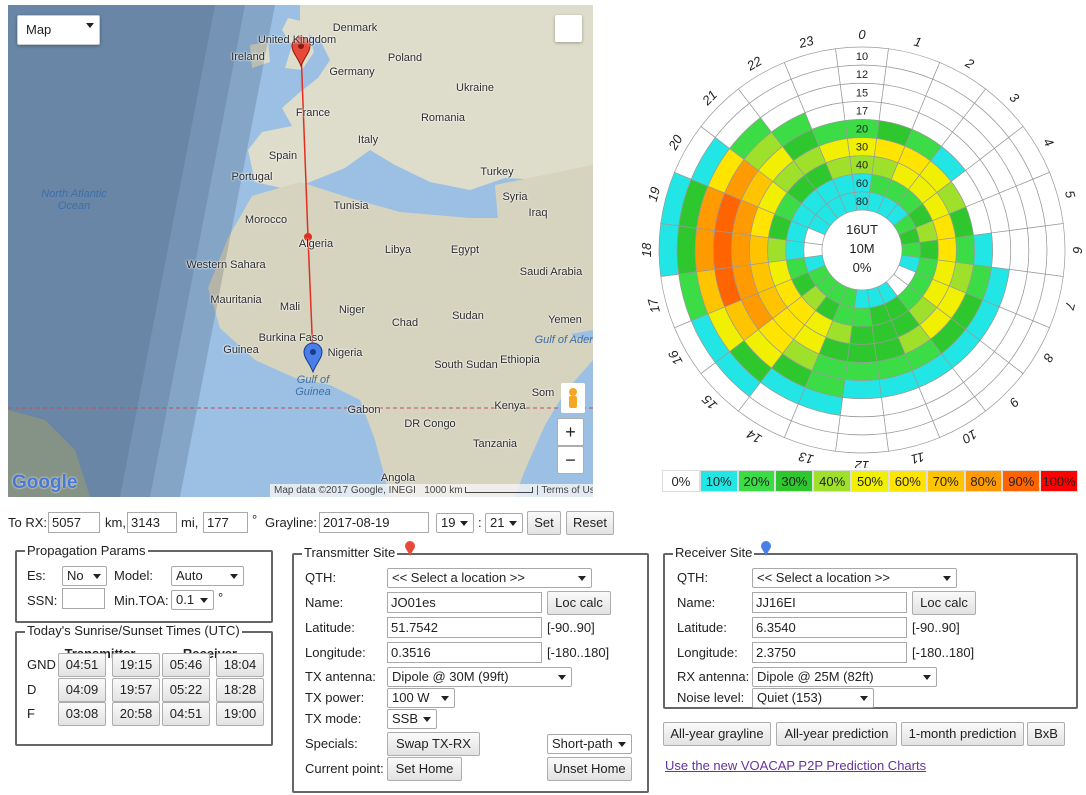 The width and height of the screenshot is (1086, 795). Describe the element at coordinates (675, 143) in the screenshot. I see `hour-label: 20` at that location.